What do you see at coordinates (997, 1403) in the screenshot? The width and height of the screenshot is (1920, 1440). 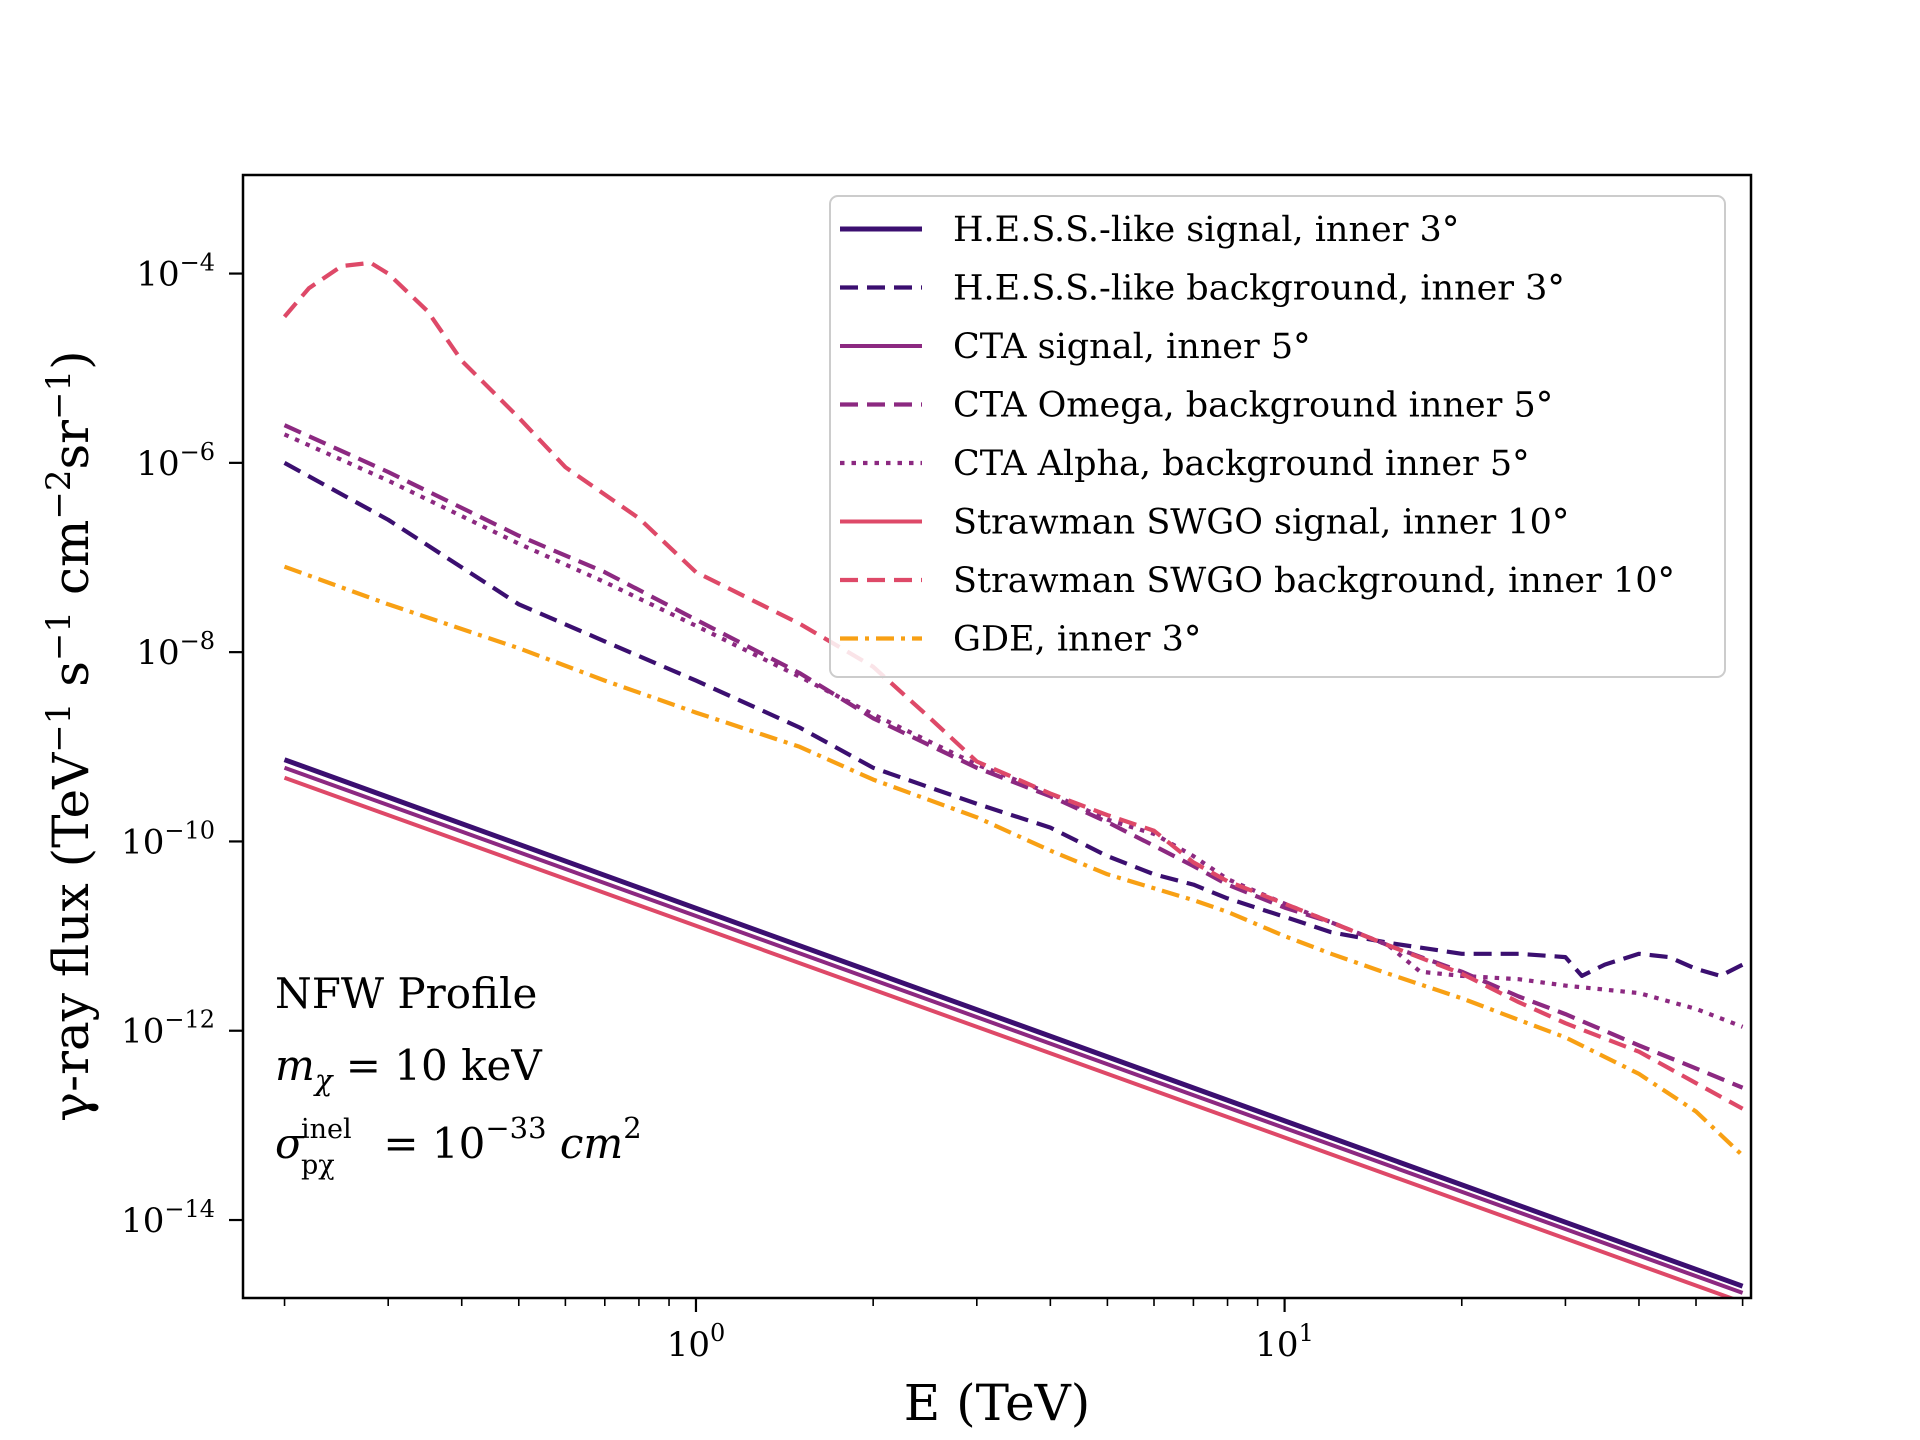 I see `x-axis-label: E (TeV)` at bounding box center [997, 1403].